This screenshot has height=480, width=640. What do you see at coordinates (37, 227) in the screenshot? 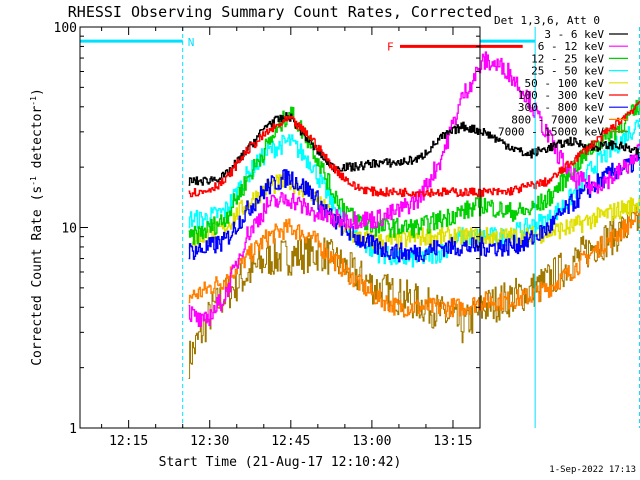
I see `y-axis-label: Corrected Count Rate (s-1 detector-1)` at bounding box center [37, 227].